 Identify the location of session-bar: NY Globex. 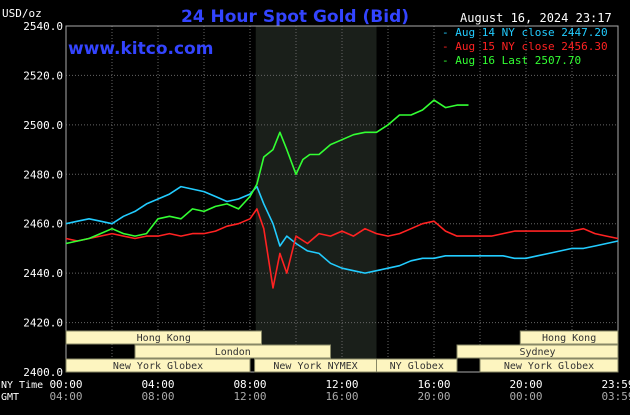
(417, 365).